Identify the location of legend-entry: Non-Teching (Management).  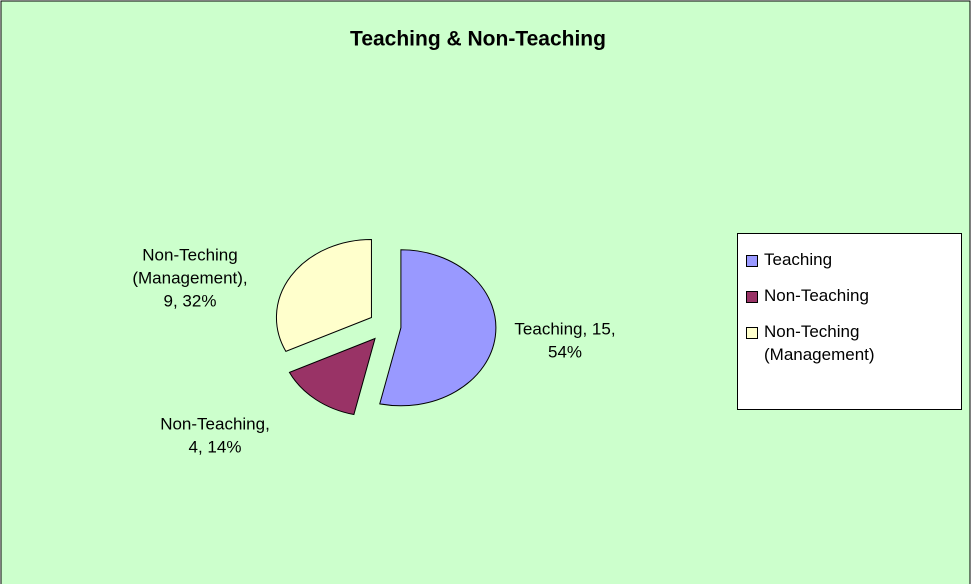
(851, 343).